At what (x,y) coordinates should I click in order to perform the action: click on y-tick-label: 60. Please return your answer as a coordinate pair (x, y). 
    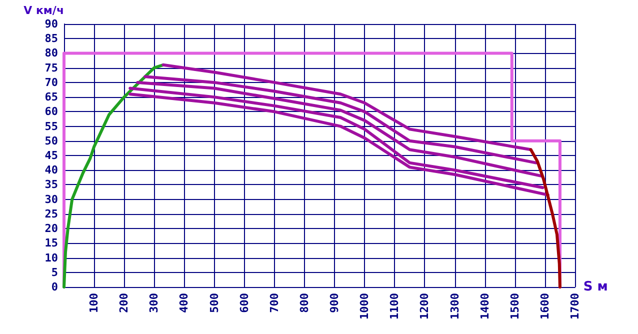
    Looking at the image, I should click on (51, 111).